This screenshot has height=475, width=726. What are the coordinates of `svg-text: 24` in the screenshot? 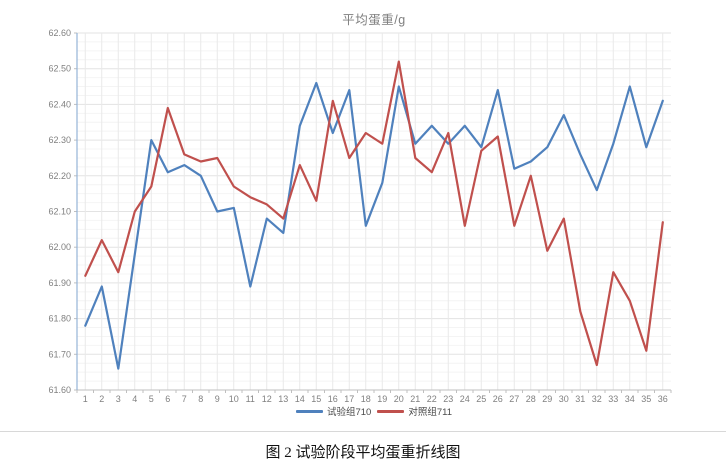 It's located at (465, 399).